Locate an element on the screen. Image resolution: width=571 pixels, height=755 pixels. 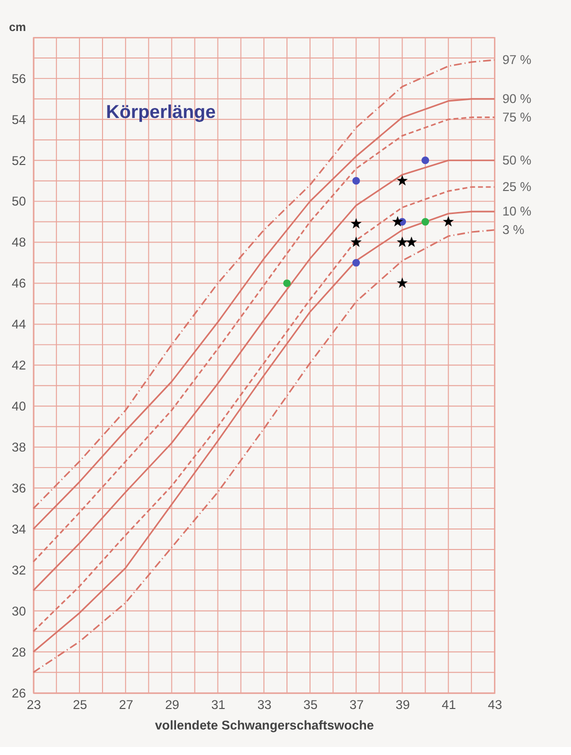
y-tick-label: 50 is located at coordinates (19, 201).